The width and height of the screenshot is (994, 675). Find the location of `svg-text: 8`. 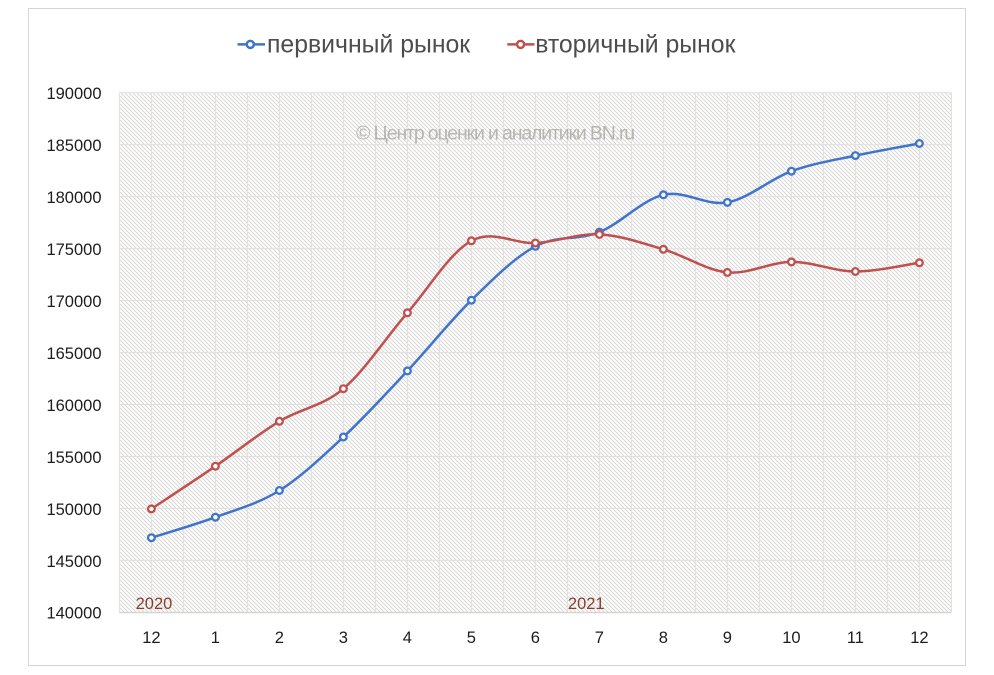

svg-text: 8 is located at coordinates (663, 638).